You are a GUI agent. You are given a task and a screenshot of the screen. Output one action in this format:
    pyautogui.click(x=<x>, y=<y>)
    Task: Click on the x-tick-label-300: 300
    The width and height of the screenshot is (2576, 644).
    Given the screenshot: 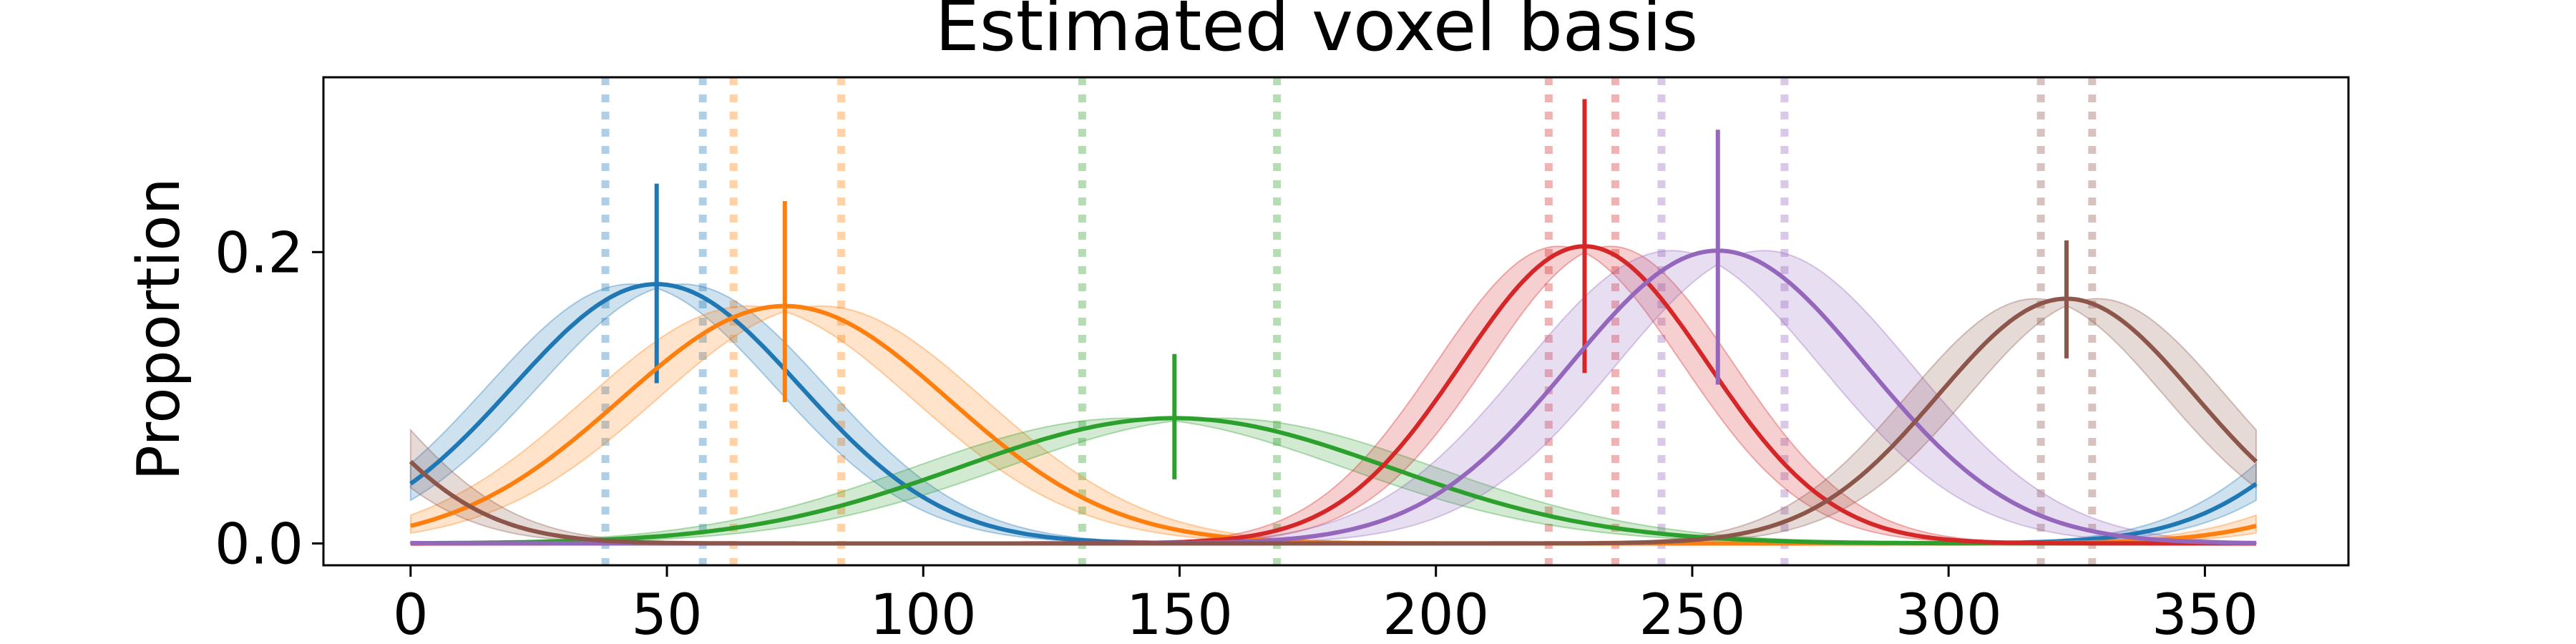 What is the action you would take?
    pyautogui.click(x=1949, y=613)
    